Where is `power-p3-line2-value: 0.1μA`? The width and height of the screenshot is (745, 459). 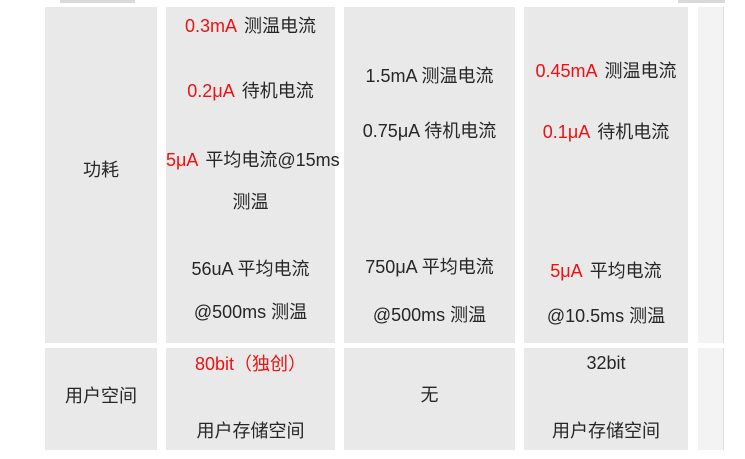 power-p3-line2-value: 0.1μA is located at coordinates (566, 132).